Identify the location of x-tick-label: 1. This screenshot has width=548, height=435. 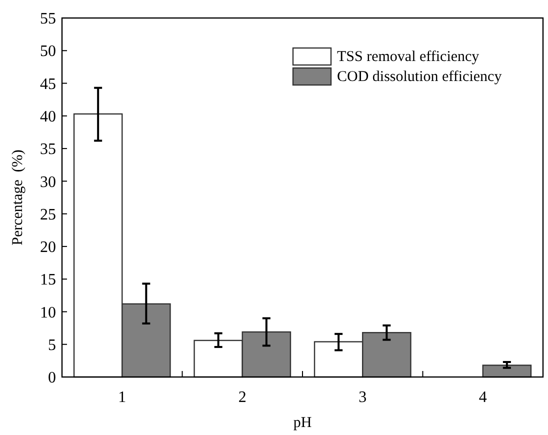
(122, 397).